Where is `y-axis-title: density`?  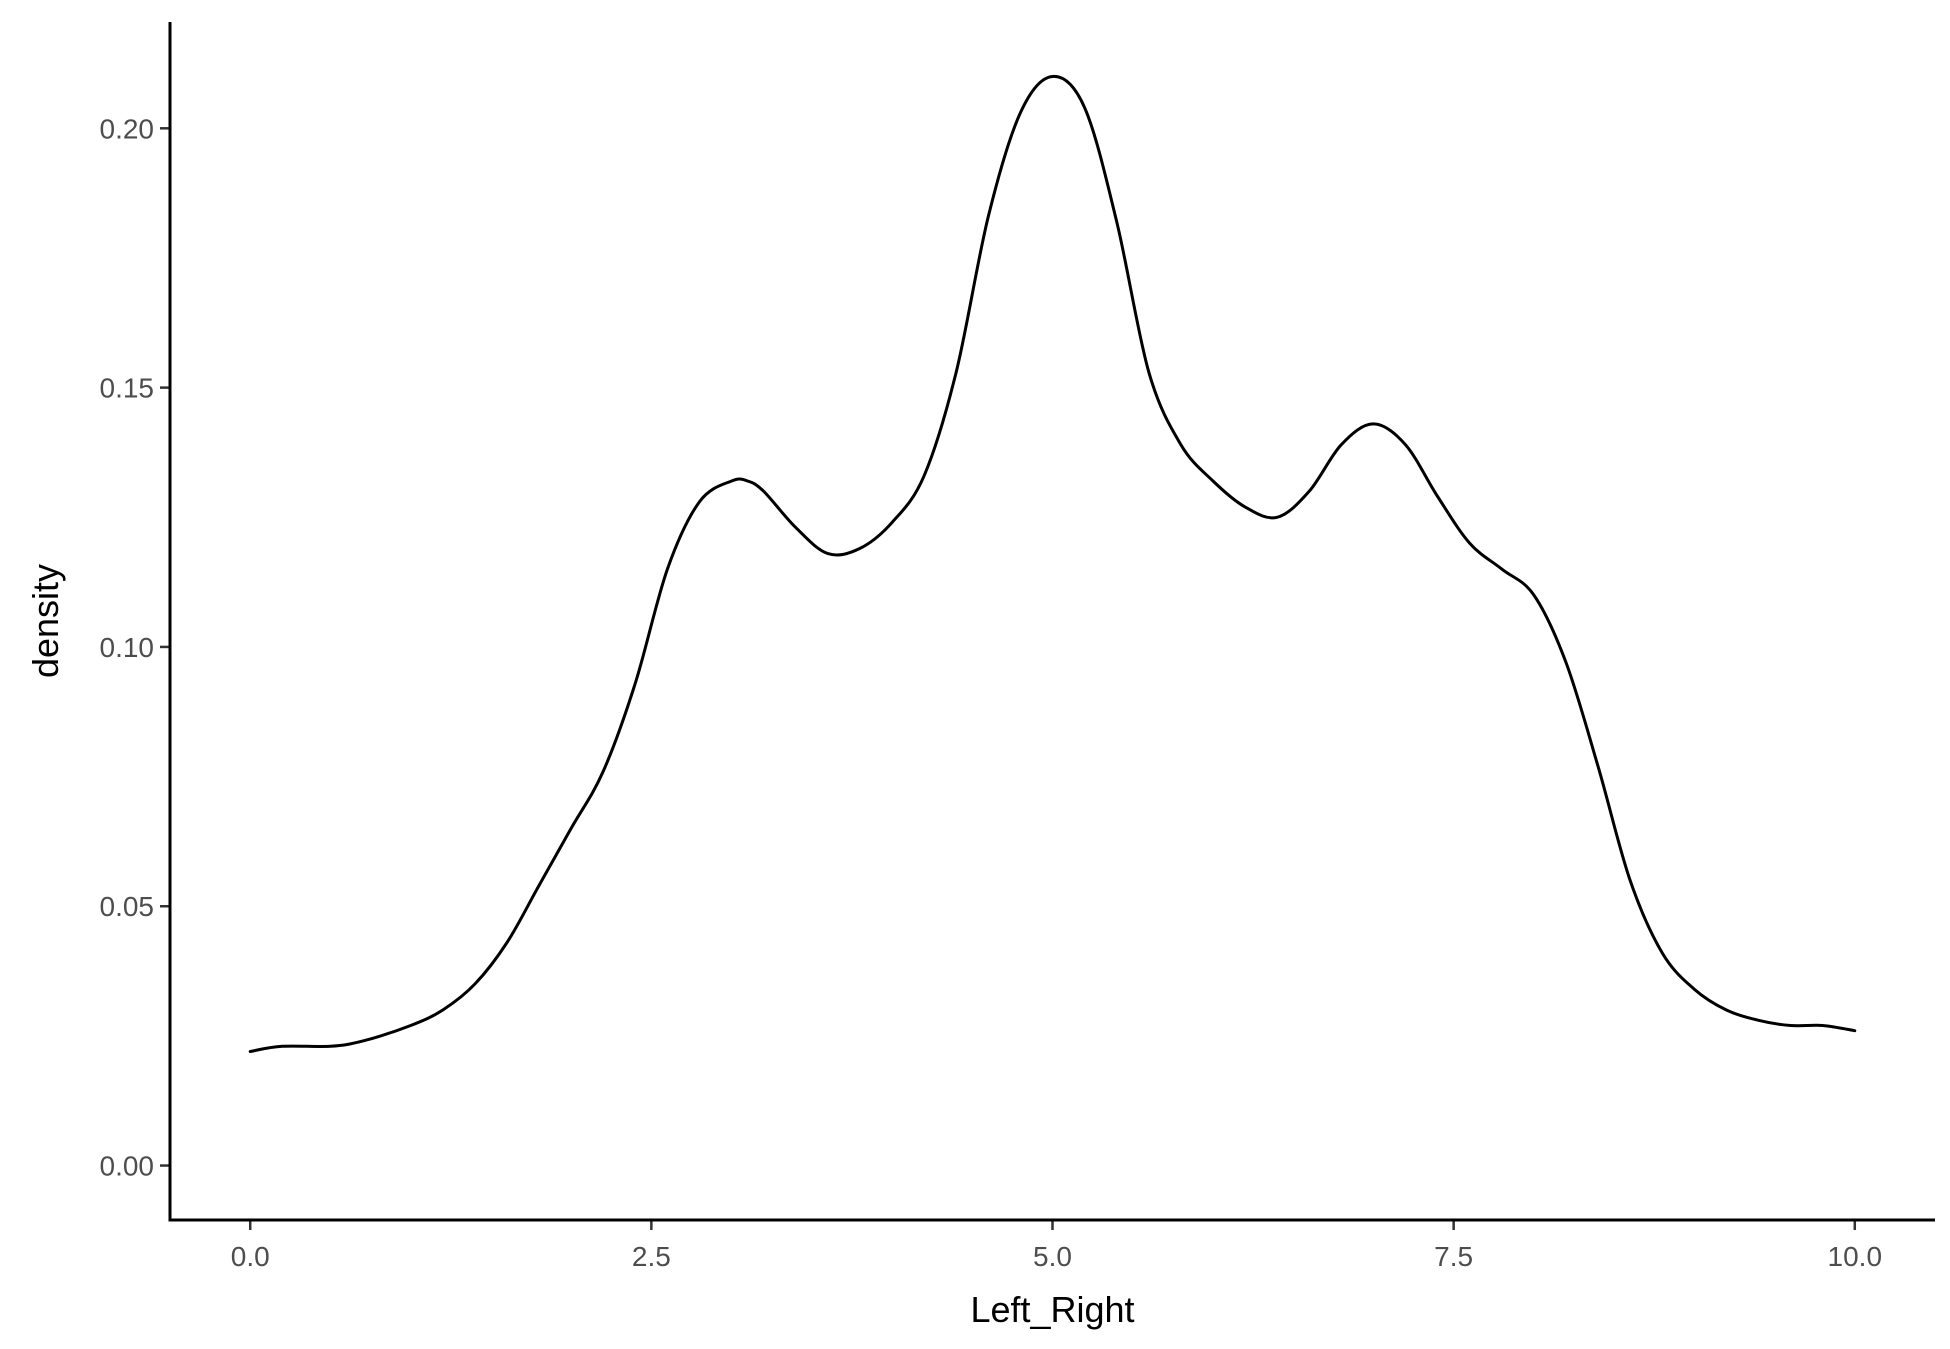 y-axis-title: density is located at coordinates (45, 621).